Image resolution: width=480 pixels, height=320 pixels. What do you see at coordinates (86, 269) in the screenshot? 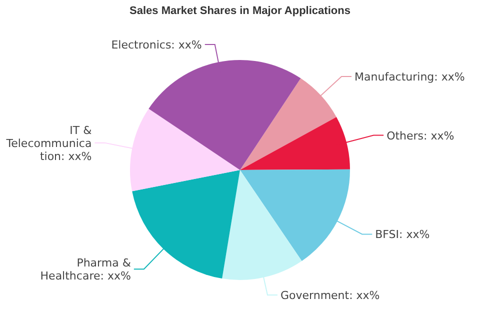
I see `slice-label: Pharma & Healthcare: xx%` at bounding box center [86, 269].